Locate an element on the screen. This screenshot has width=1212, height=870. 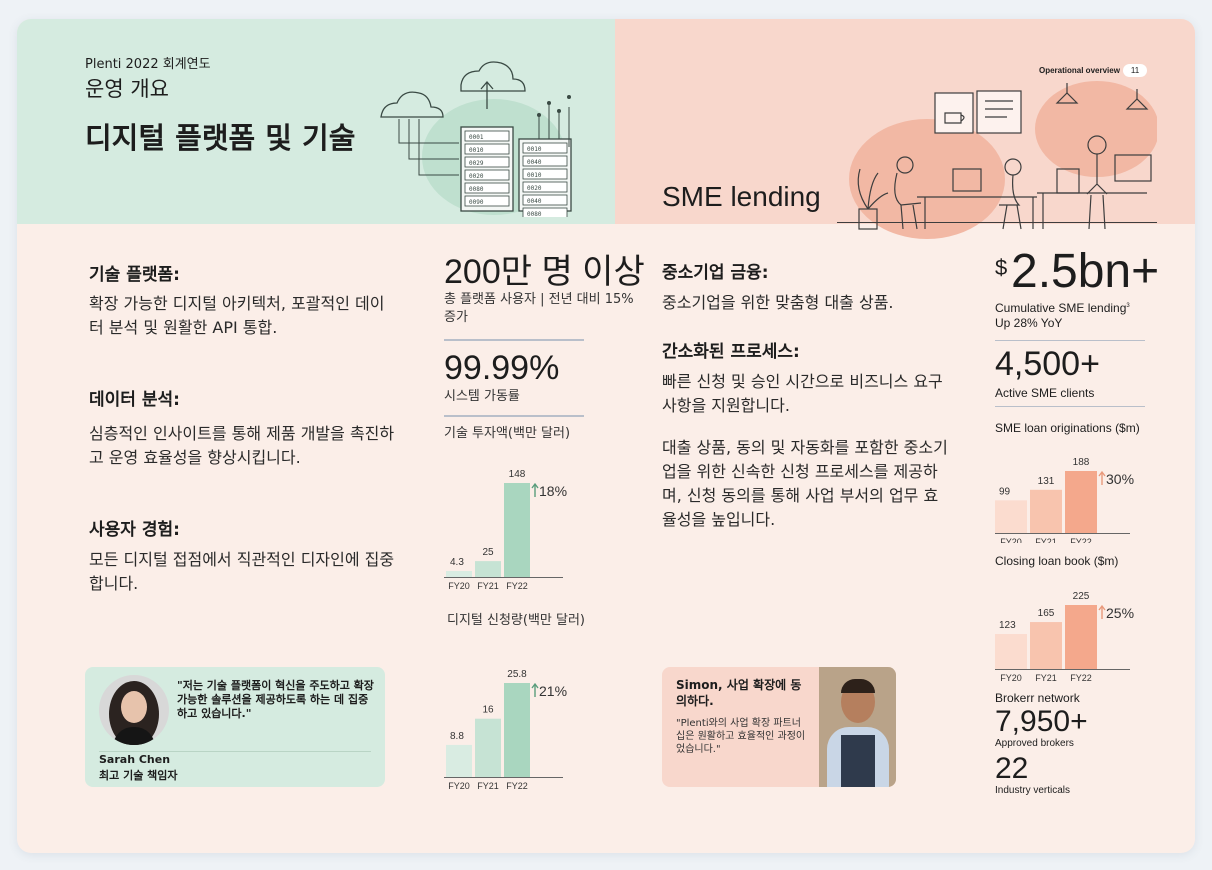
cto-role: 최고 기술 책임자 is located at coordinates (138, 775).